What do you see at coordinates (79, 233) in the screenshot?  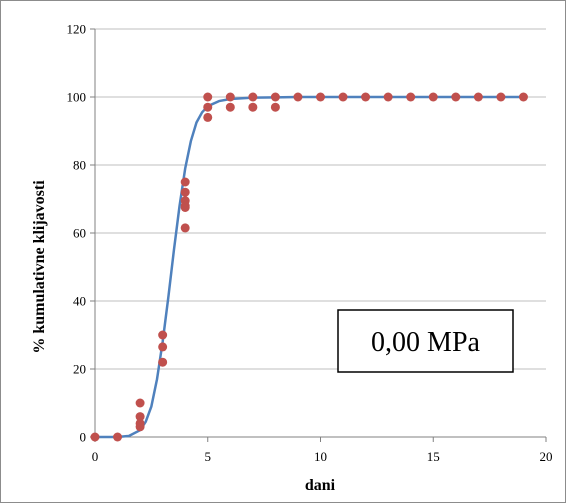 I see `y-tick-label: 60` at bounding box center [79, 233].